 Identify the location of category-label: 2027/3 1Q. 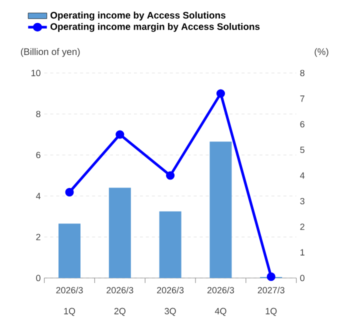
(271, 301).